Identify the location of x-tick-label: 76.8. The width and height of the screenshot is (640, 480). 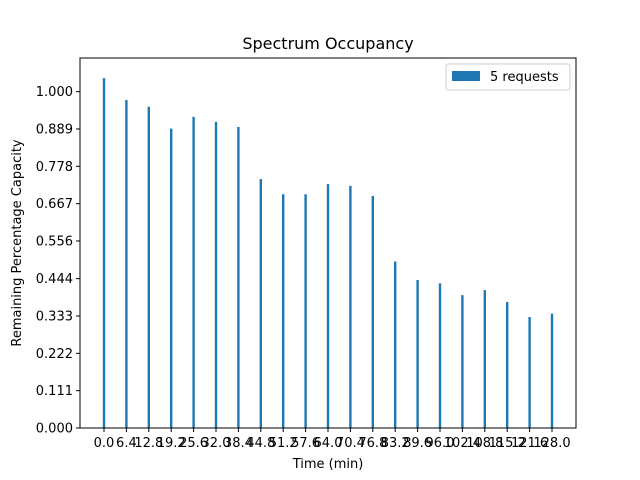
(372, 443).